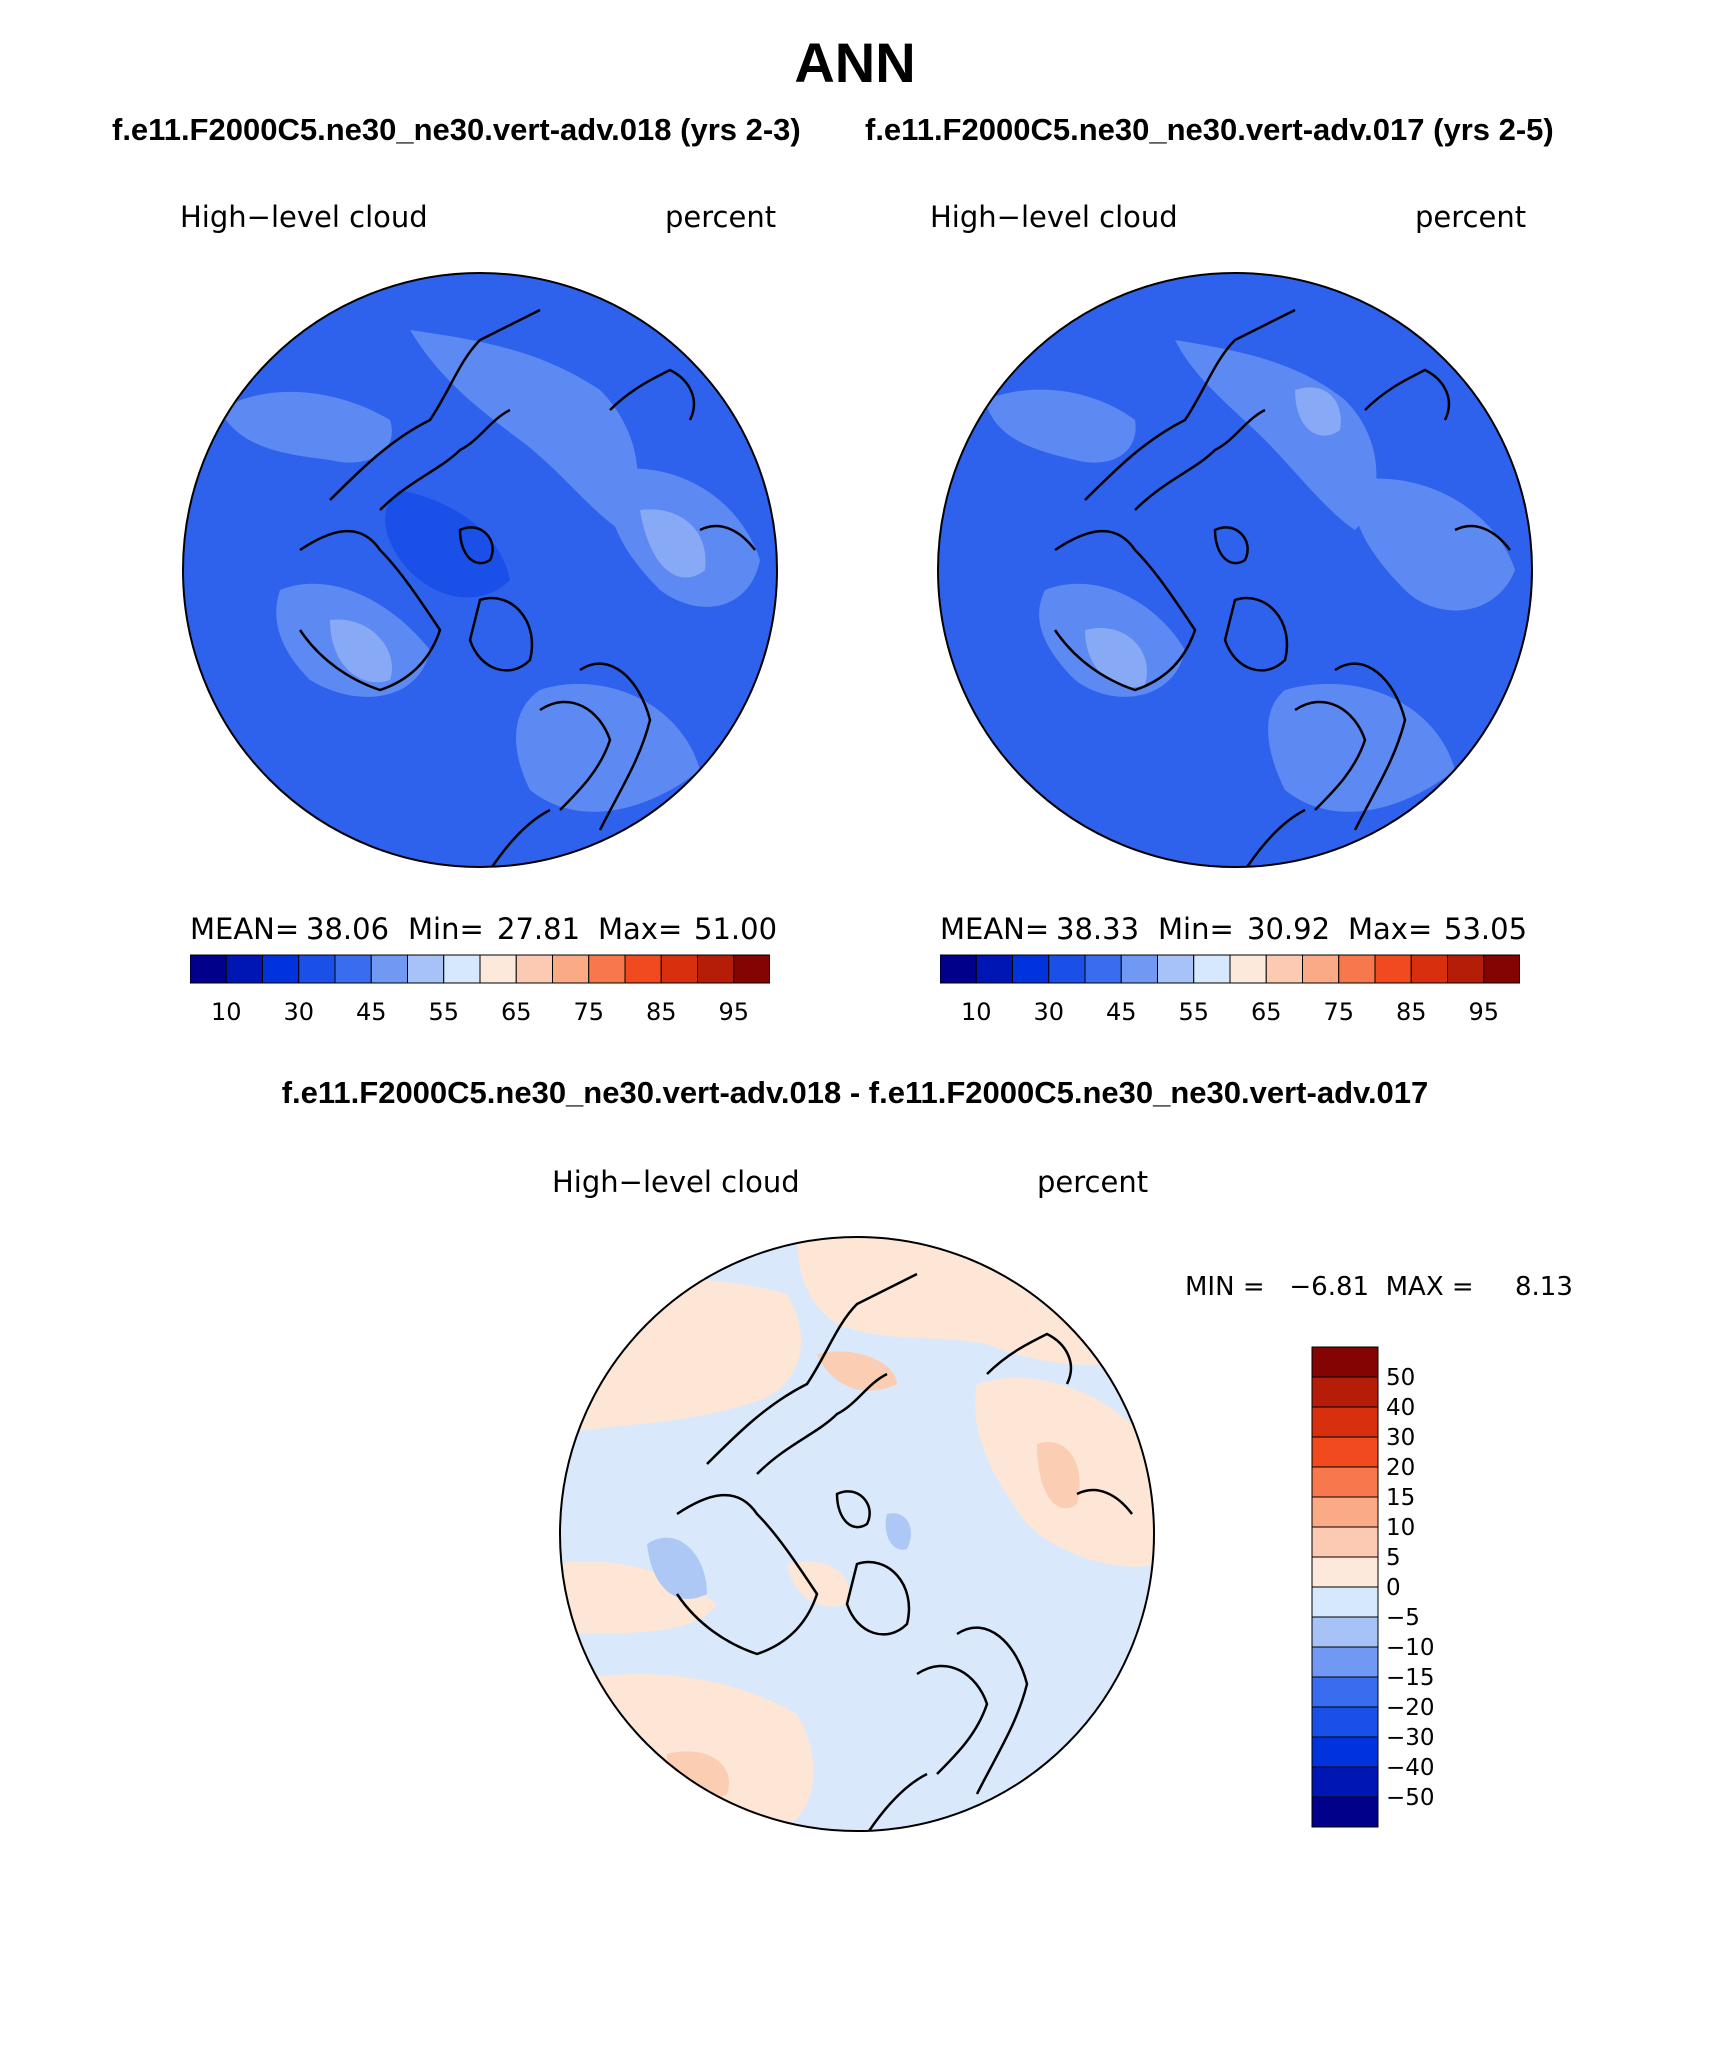 The width and height of the screenshot is (1710, 2061). What do you see at coordinates (1403, 1618) in the screenshot?
I see `colorbar-tick-label: −5` at bounding box center [1403, 1618].